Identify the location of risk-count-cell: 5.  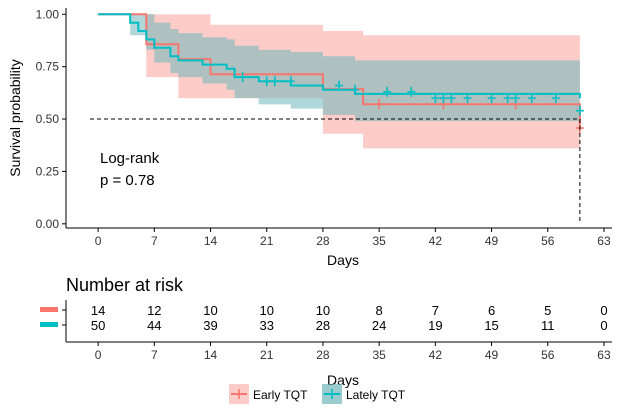
(547, 310).